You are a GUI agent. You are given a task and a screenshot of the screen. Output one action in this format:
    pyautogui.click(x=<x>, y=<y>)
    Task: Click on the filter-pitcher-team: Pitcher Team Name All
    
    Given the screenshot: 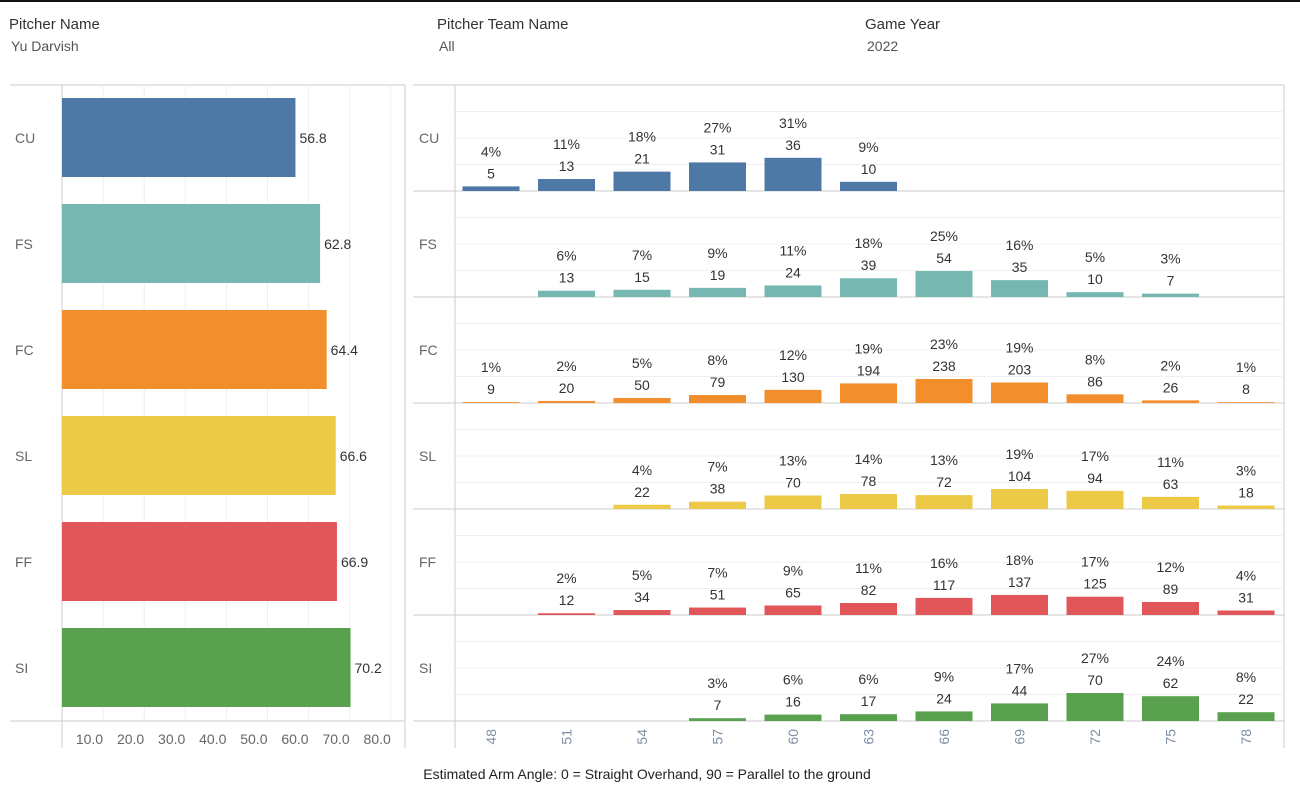 What is the action you would take?
    pyautogui.click(x=502, y=35)
    